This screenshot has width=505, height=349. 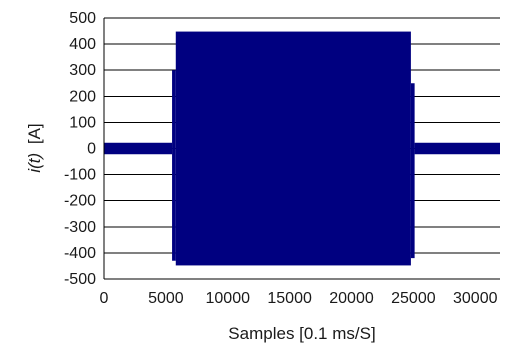 What do you see at coordinates (82, 44) in the screenshot?
I see `y-tick-label: 400` at bounding box center [82, 44].